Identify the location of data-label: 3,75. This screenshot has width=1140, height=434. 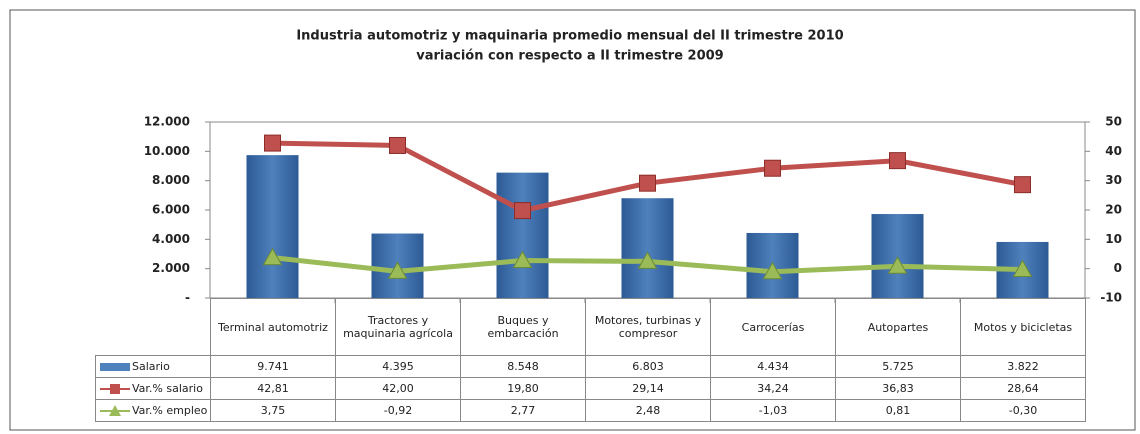
(273, 410).